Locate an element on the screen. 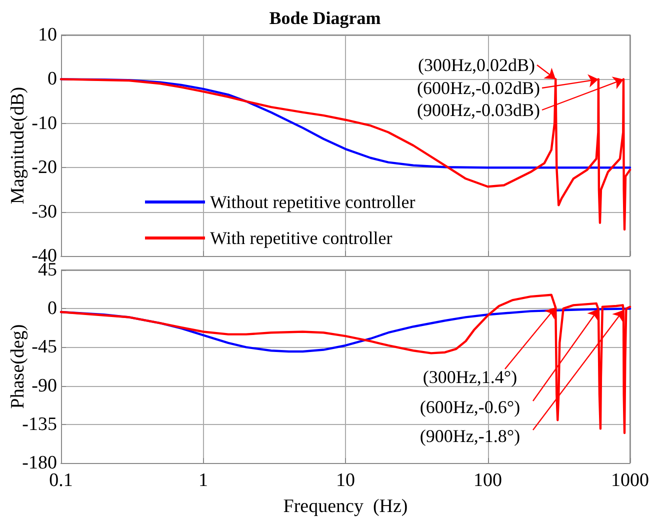 Image resolution: width=650 pixels, height=523 pixels. y-tick-label: -20 is located at coordinates (44, 167).